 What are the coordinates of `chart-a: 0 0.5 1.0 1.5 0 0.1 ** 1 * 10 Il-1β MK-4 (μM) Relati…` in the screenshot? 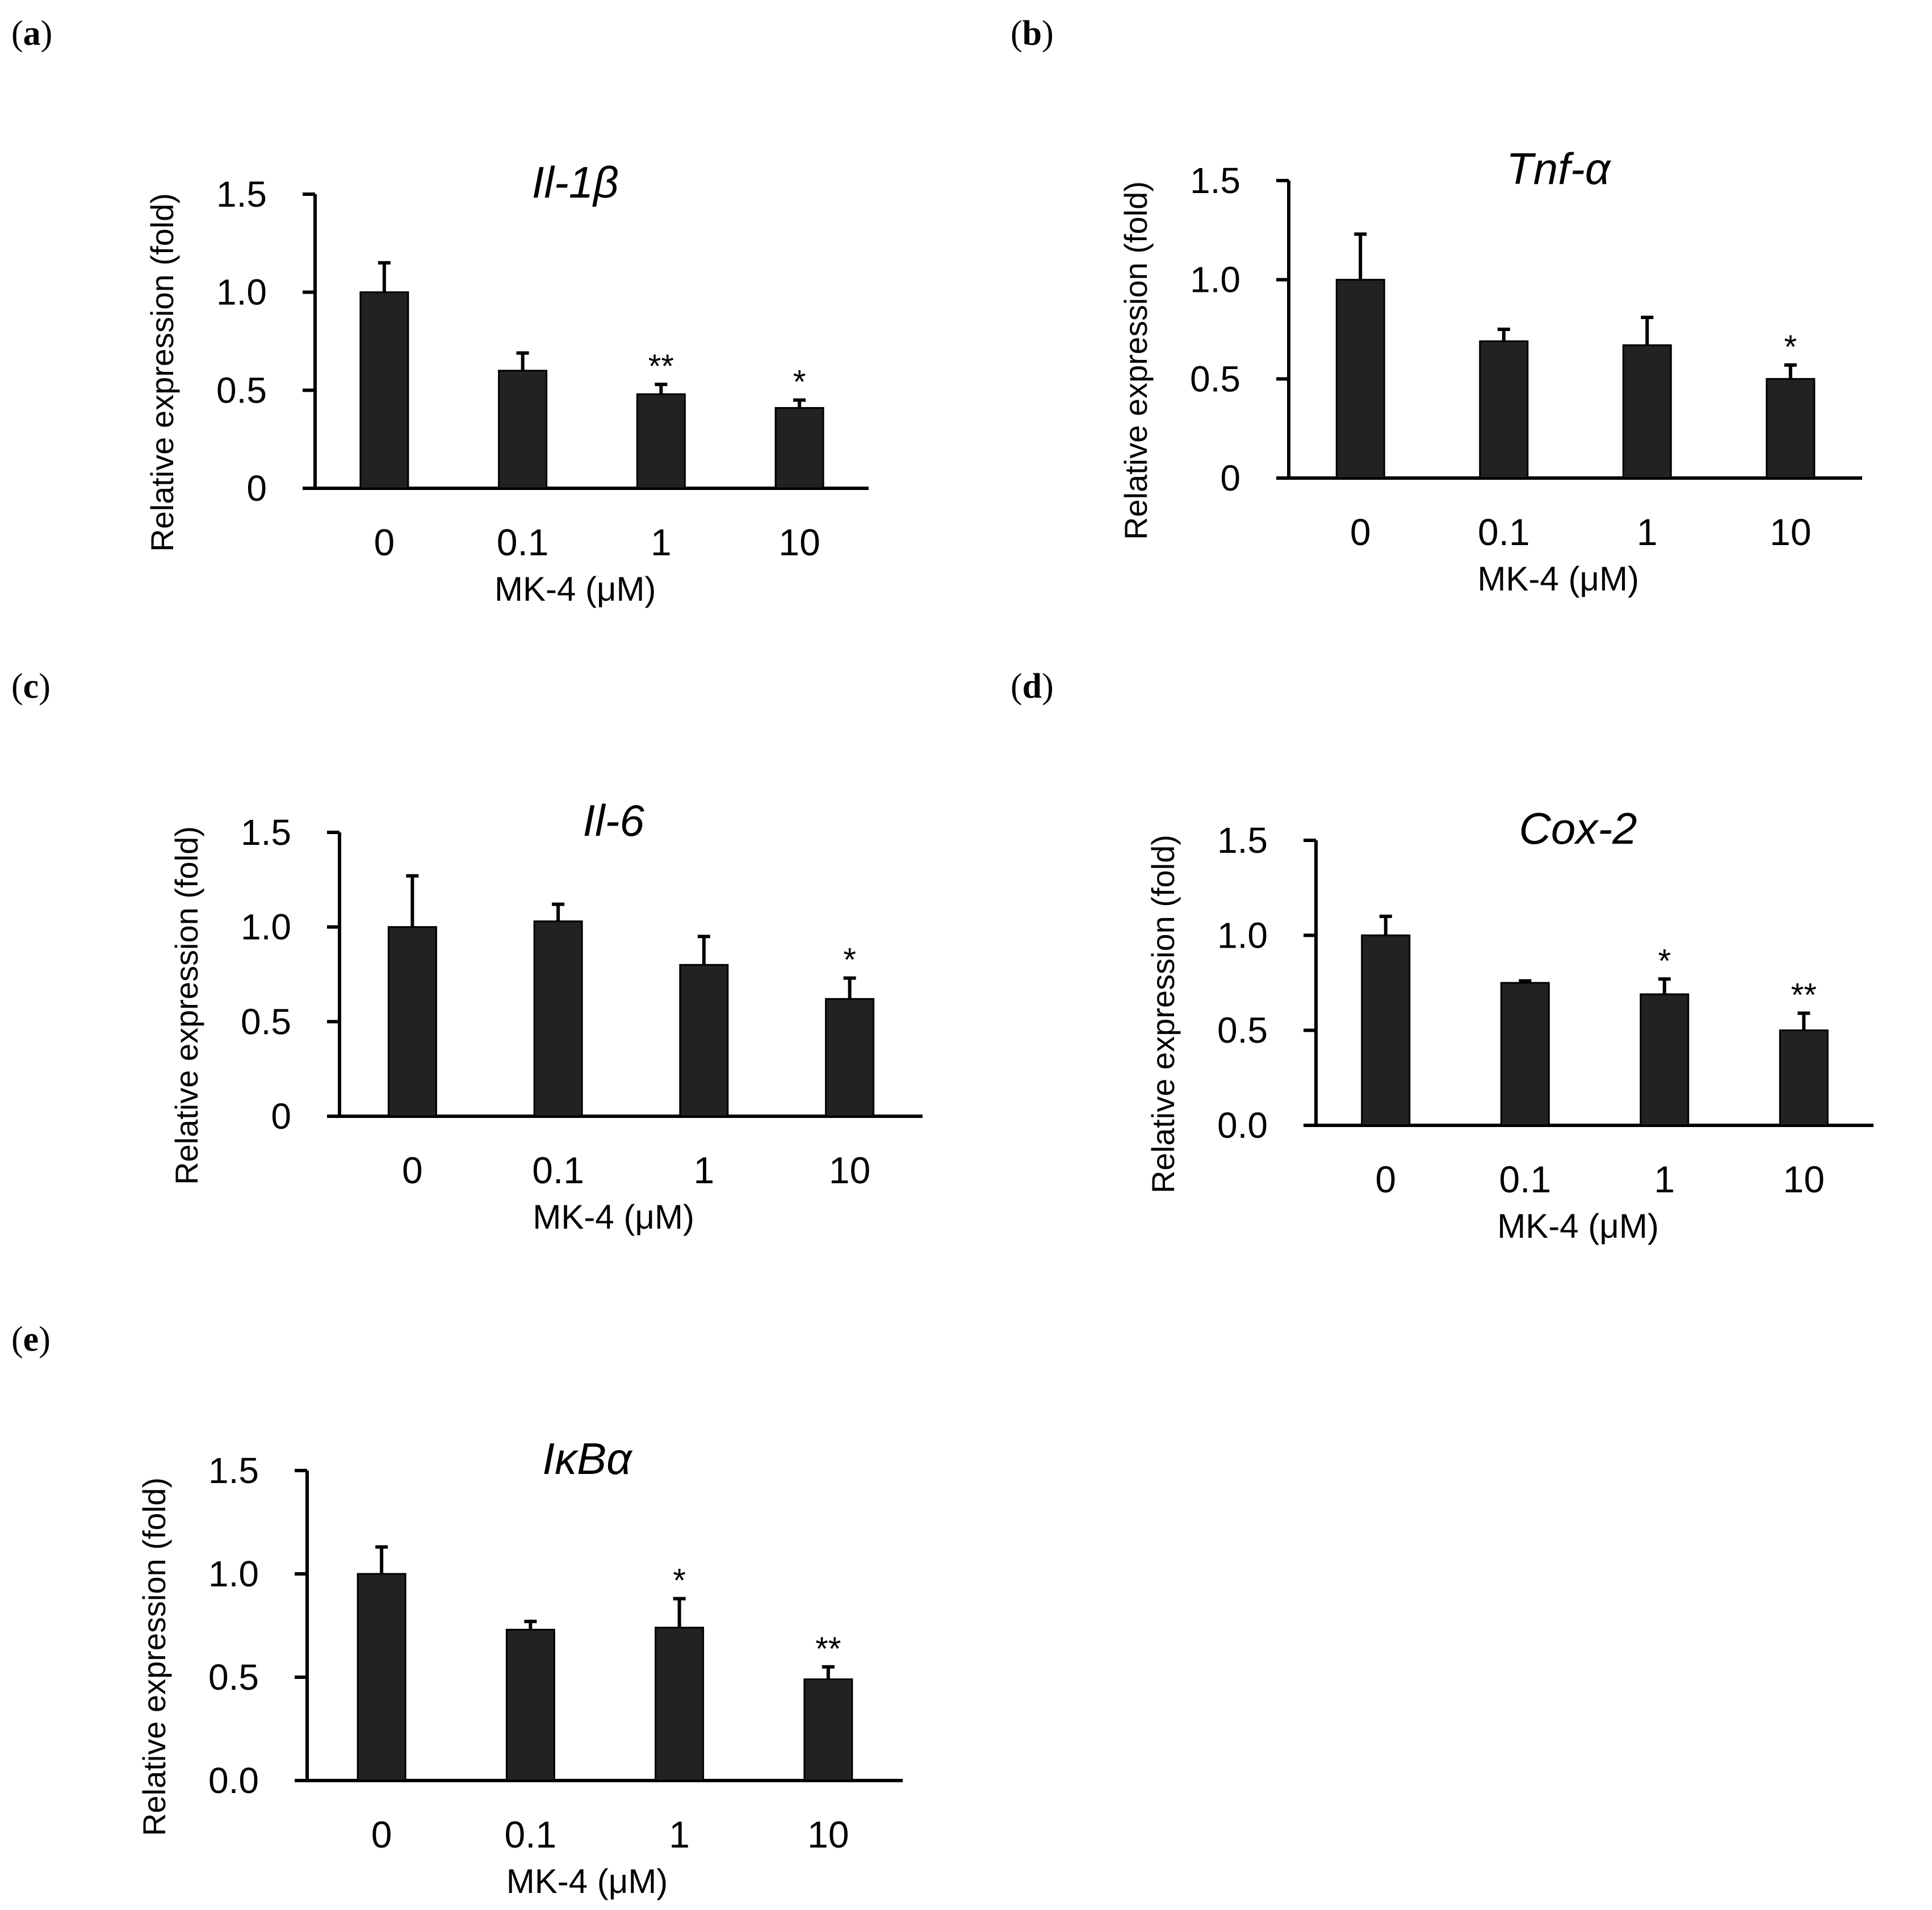 It's located at (506, 382).